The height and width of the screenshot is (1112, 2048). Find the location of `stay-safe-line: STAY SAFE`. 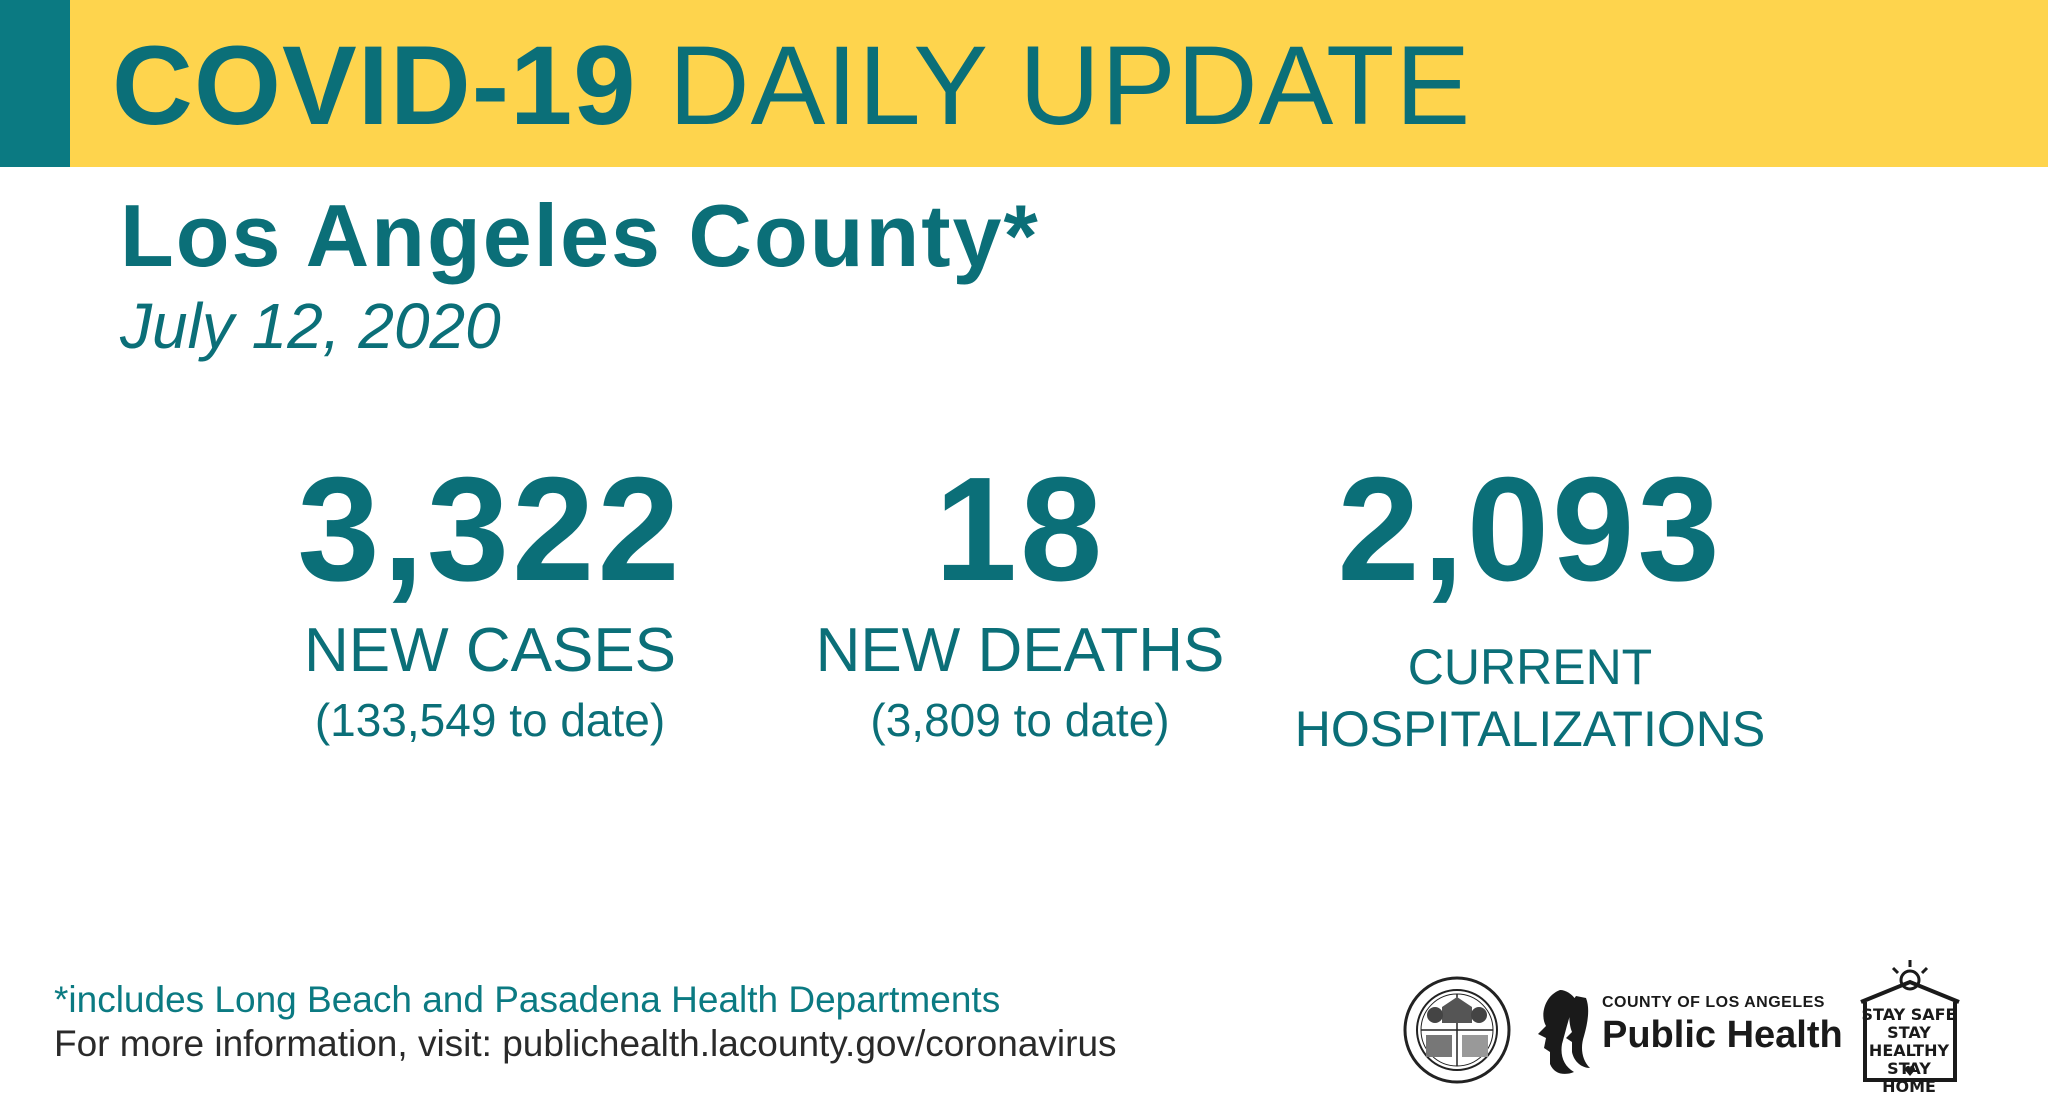

stay-safe-line: STAY SAFE is located at coordinates (1909, 1014).